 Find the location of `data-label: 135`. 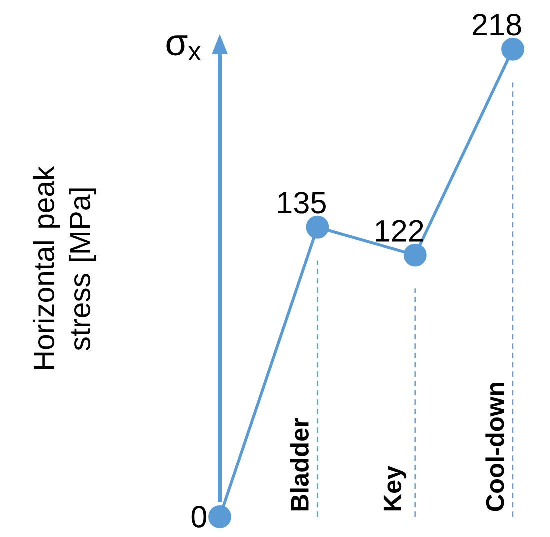

data-label: 135 is located at coordinates (302, 203).